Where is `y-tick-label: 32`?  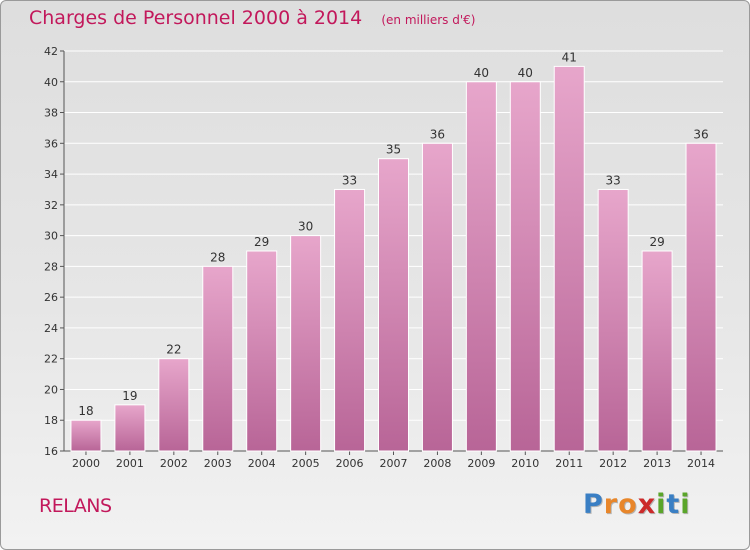
y-tick-label: 32 is located at coordinates (51, 205).